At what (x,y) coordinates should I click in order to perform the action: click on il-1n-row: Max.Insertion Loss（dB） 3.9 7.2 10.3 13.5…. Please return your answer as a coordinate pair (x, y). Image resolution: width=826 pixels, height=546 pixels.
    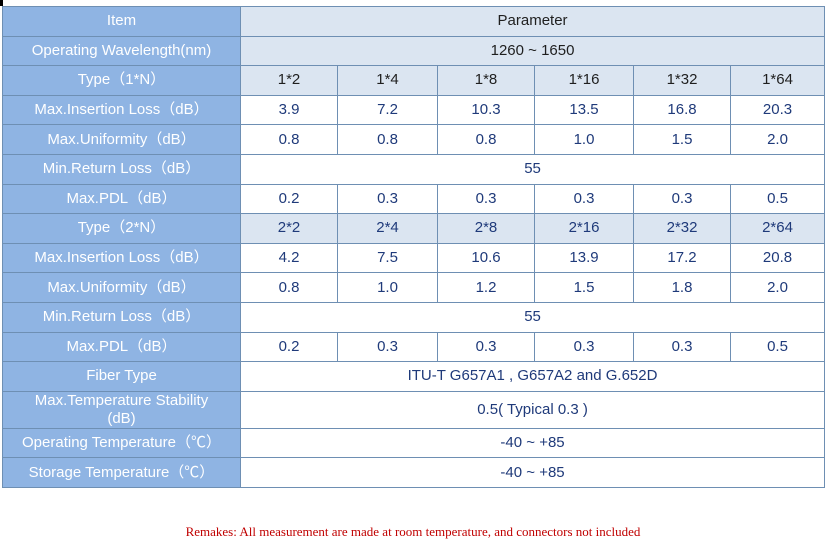
    Looking at the image, I should click on (414, 110).